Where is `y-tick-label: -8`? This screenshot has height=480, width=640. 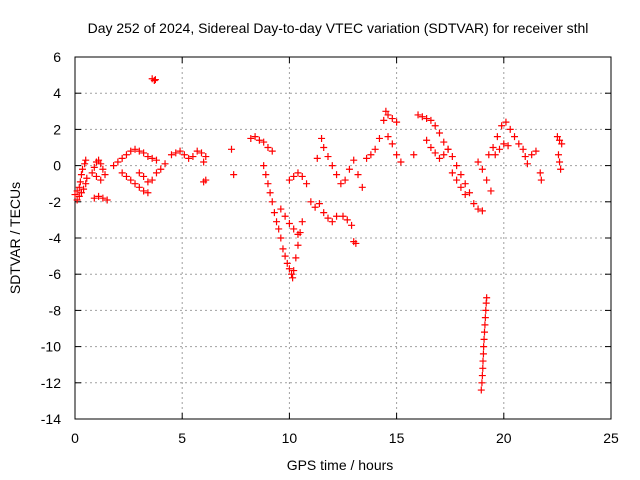
y-tick-label: -8 is located at coordinates (55, 310).